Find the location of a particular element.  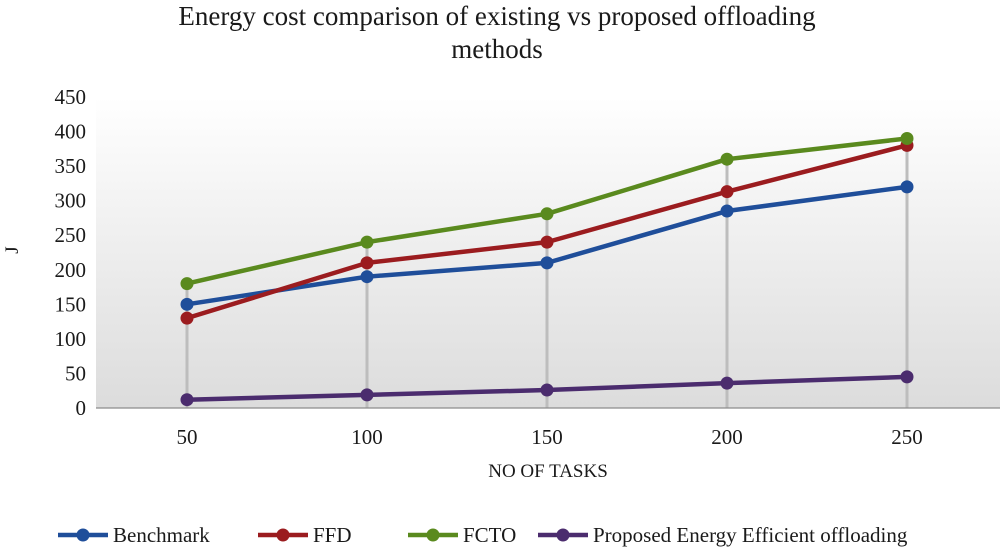

legend-item: FFD is located at coordinates (305, 535).